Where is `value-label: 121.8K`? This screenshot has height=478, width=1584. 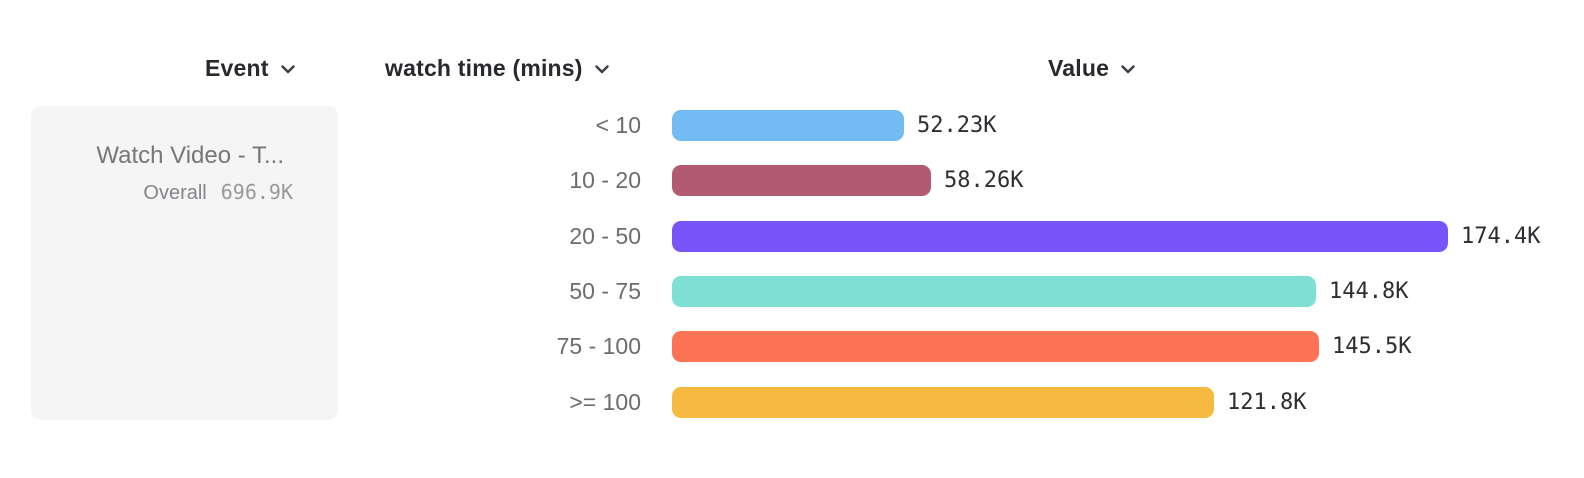 value-label: 121.8K is located at coordinates (1267, 402).